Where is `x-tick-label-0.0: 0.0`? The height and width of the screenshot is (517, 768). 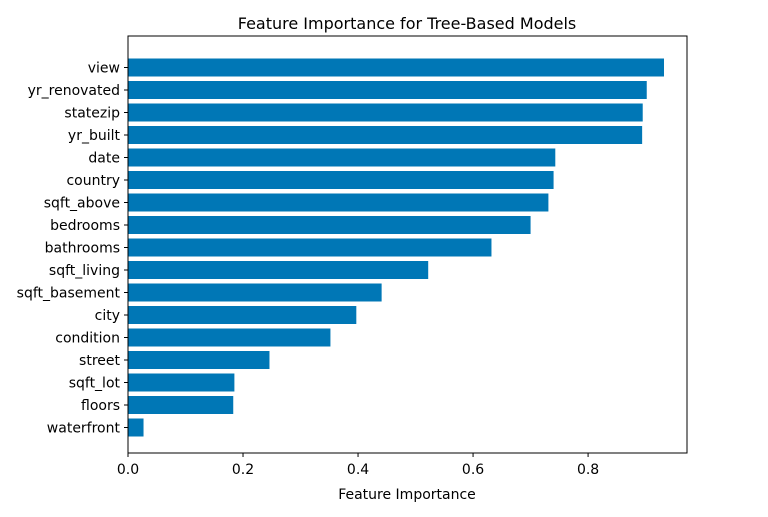 x-tick-label-0.0: 0.0 is located at coordinates (128, 470).